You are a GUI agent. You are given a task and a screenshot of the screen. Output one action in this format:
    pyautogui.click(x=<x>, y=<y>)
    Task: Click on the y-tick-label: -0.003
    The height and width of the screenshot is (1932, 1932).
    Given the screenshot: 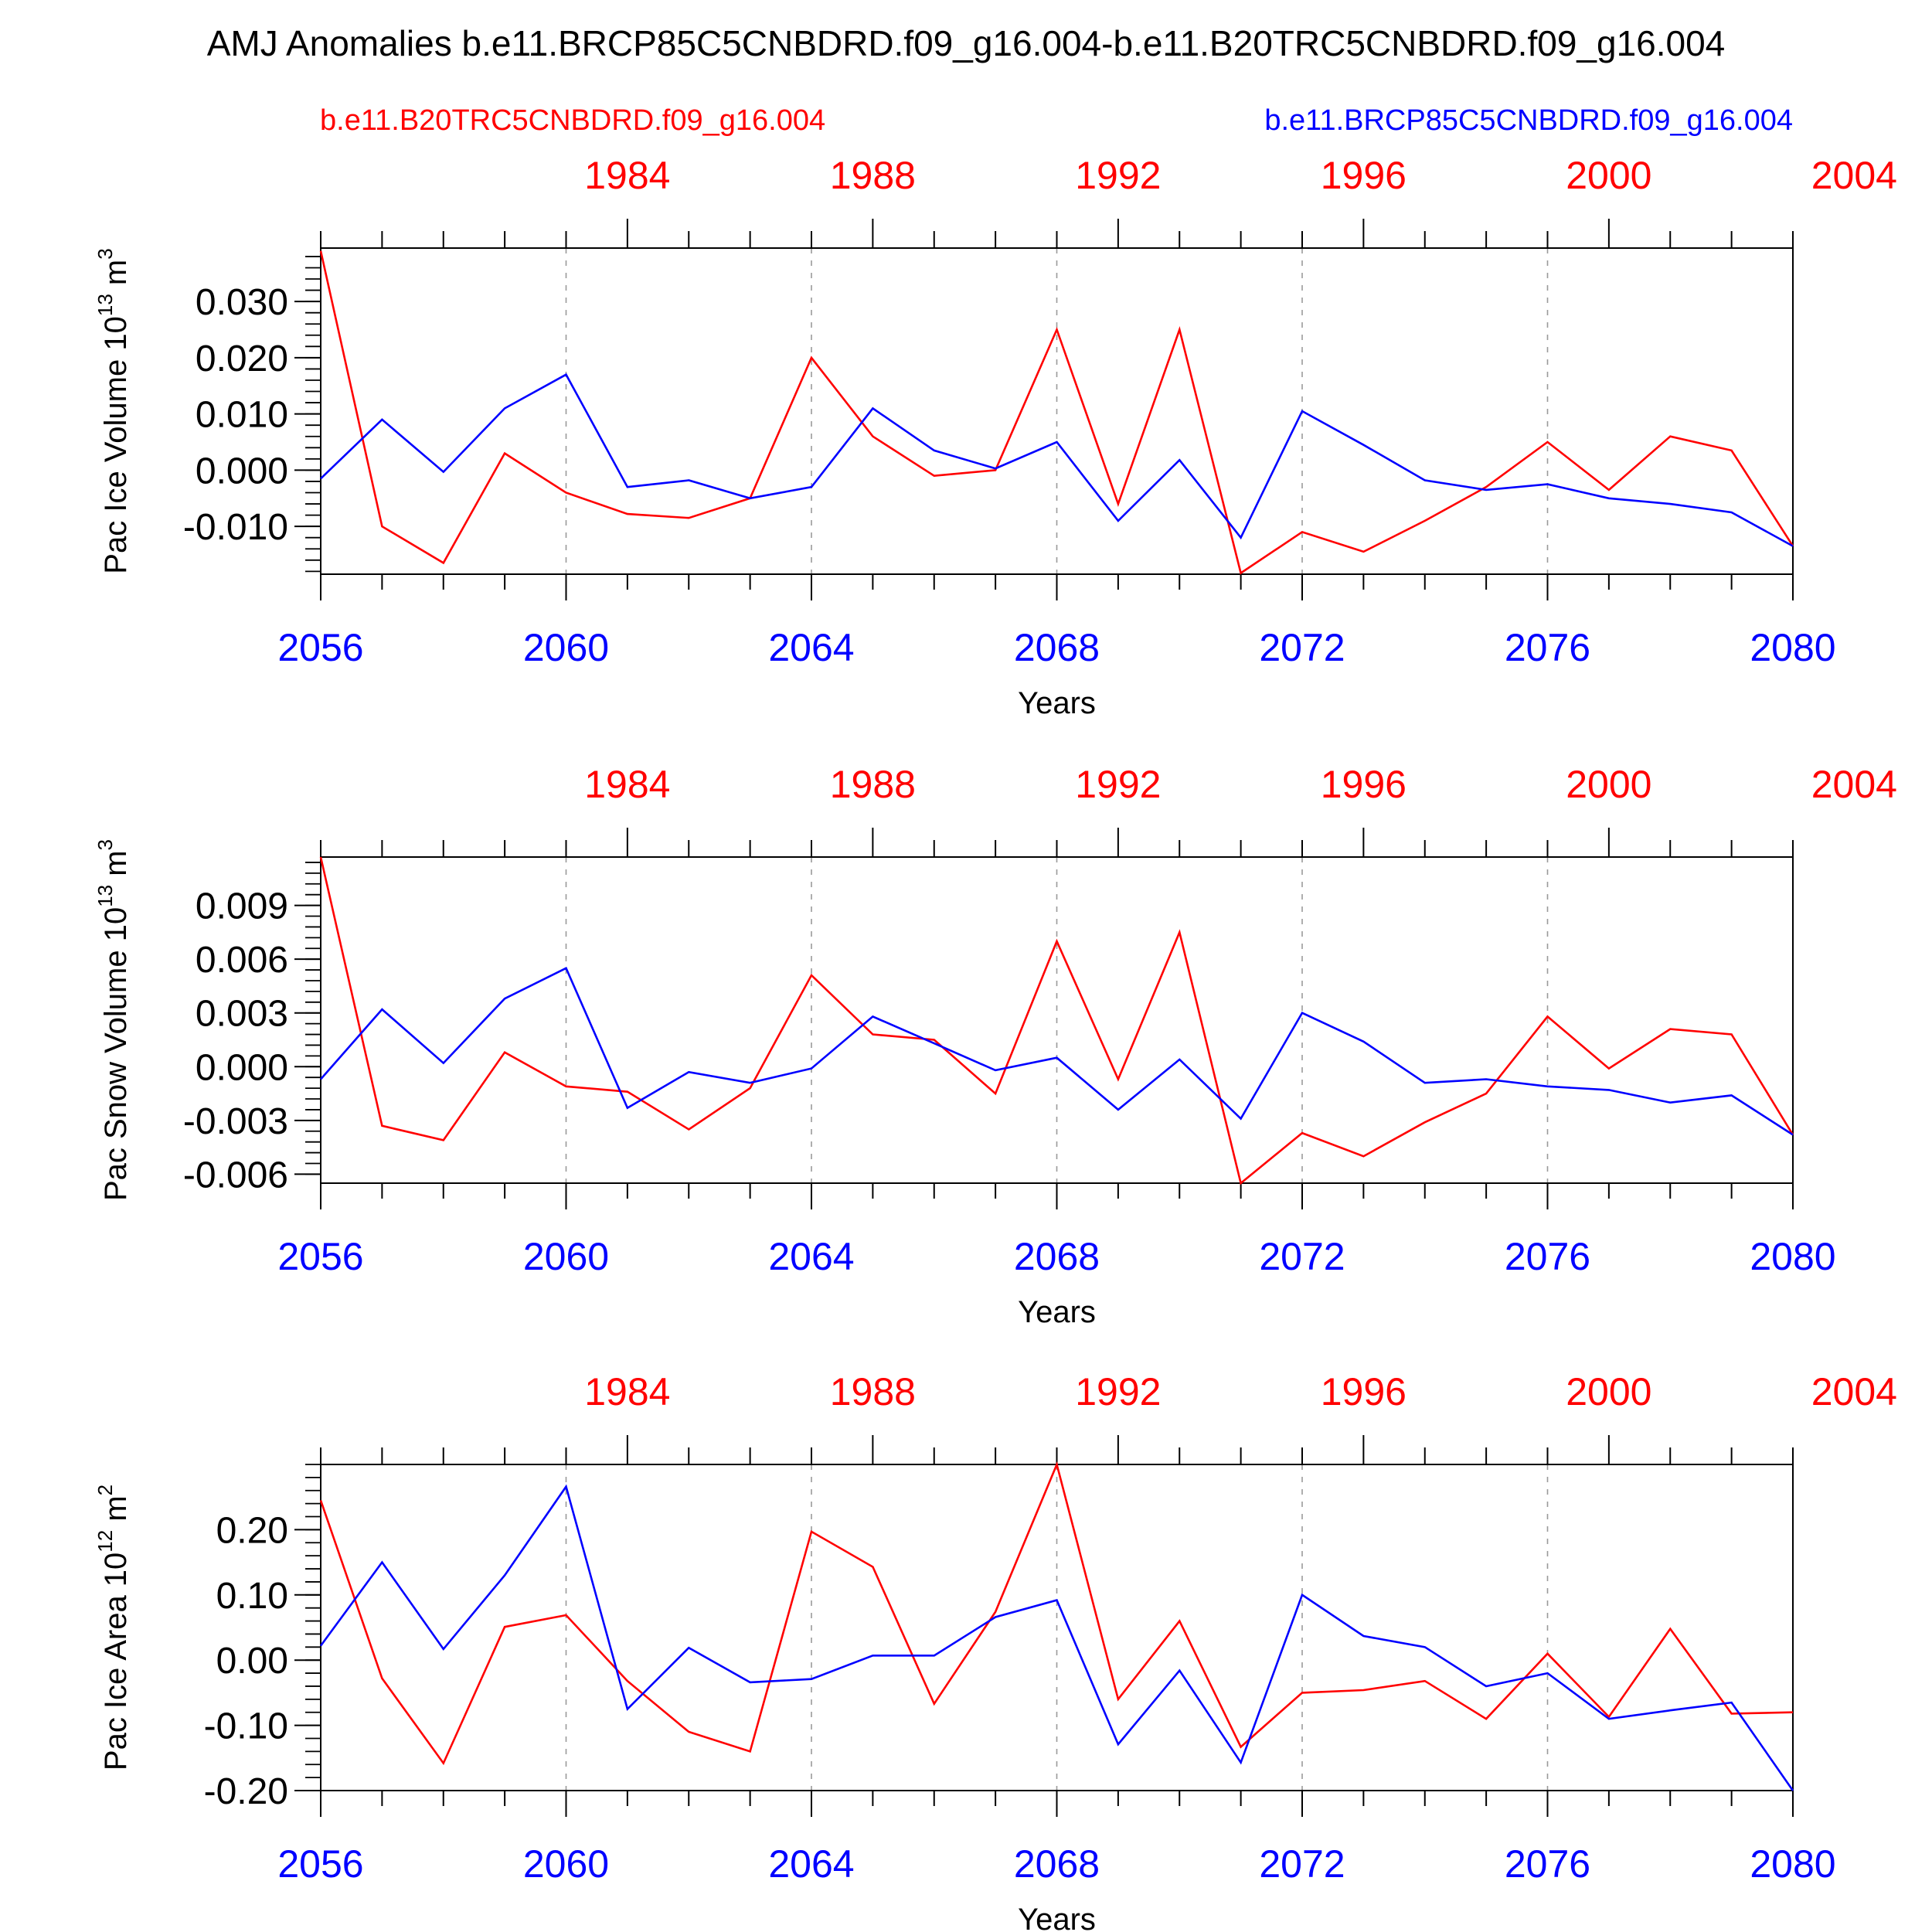 What is the action you would take?
    pyautogui.click(x=236, y=1121)
    